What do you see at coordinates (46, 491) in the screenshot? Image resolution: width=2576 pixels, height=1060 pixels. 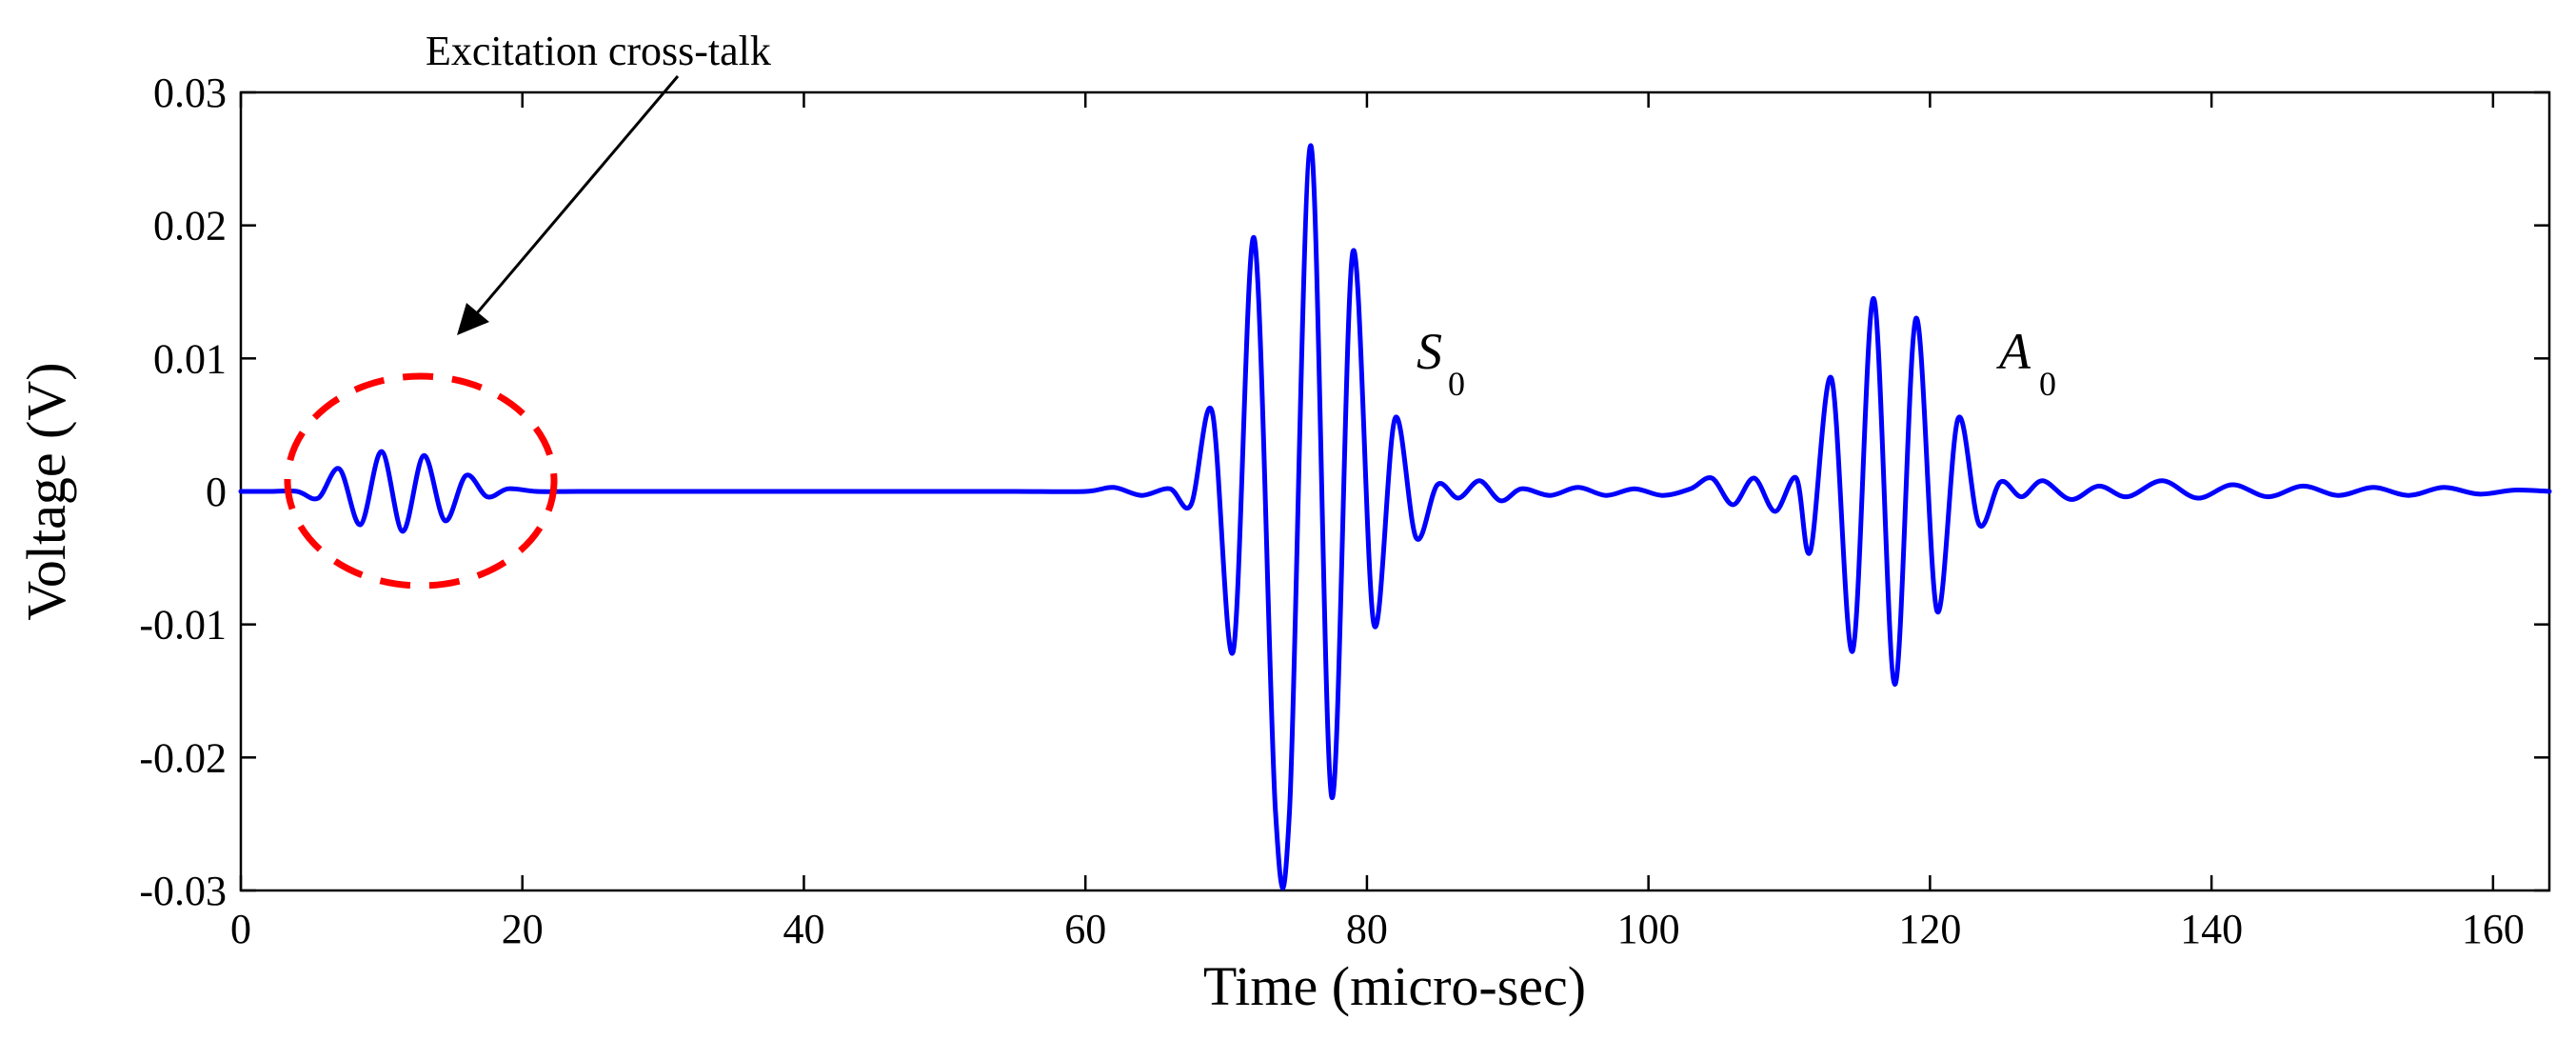 I see `y-axis-label: Voltage (V)` at bounding box center [46, 491].